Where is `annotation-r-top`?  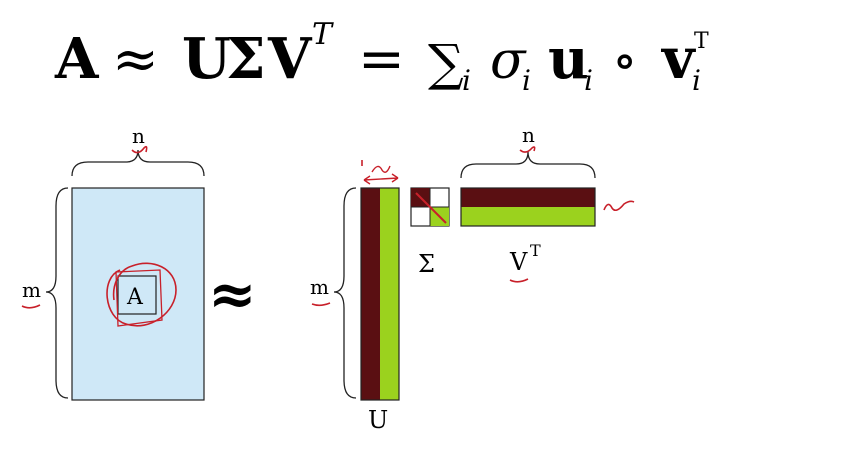 annotation-r-top is located at coordinates (381, 169).